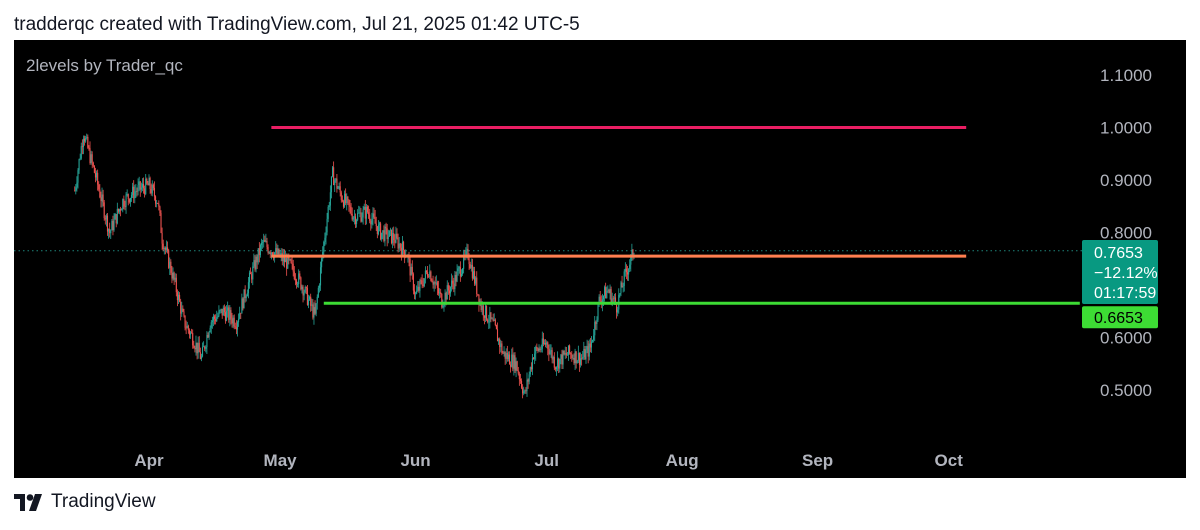 Image resolution: width=1200 pixels, height=530 pixels. Describe the element at coordinates (1126, 338) in the screenshot. I see `y-tick-label-4: 0.6000` at that location.